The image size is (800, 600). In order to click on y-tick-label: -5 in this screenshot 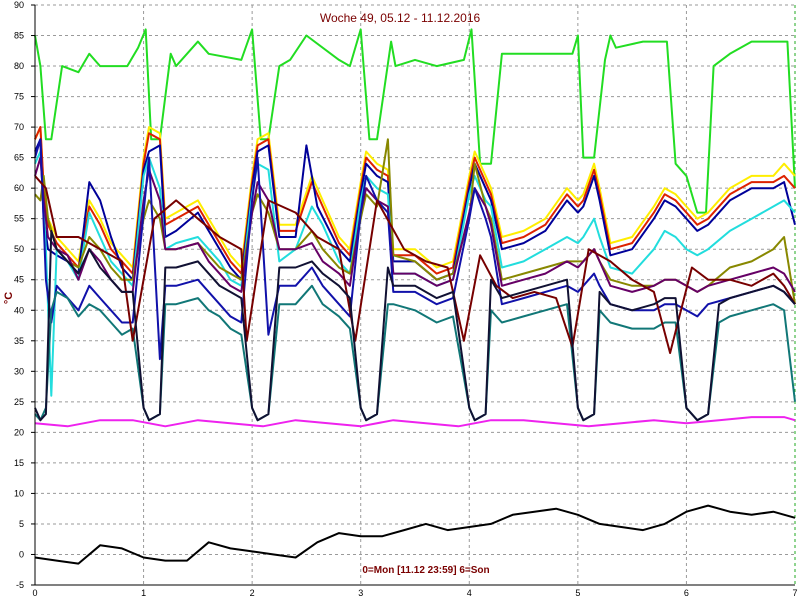, I will do `click(20, 585)`.